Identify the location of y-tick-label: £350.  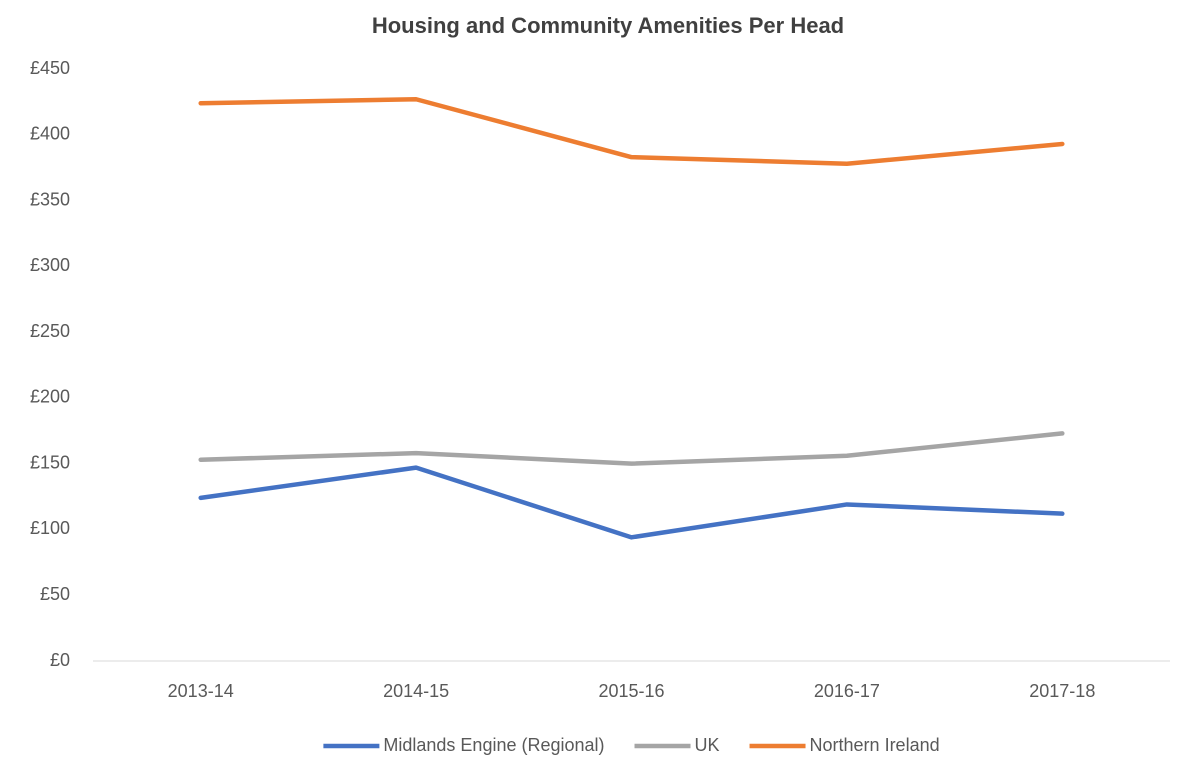
(50, 199).